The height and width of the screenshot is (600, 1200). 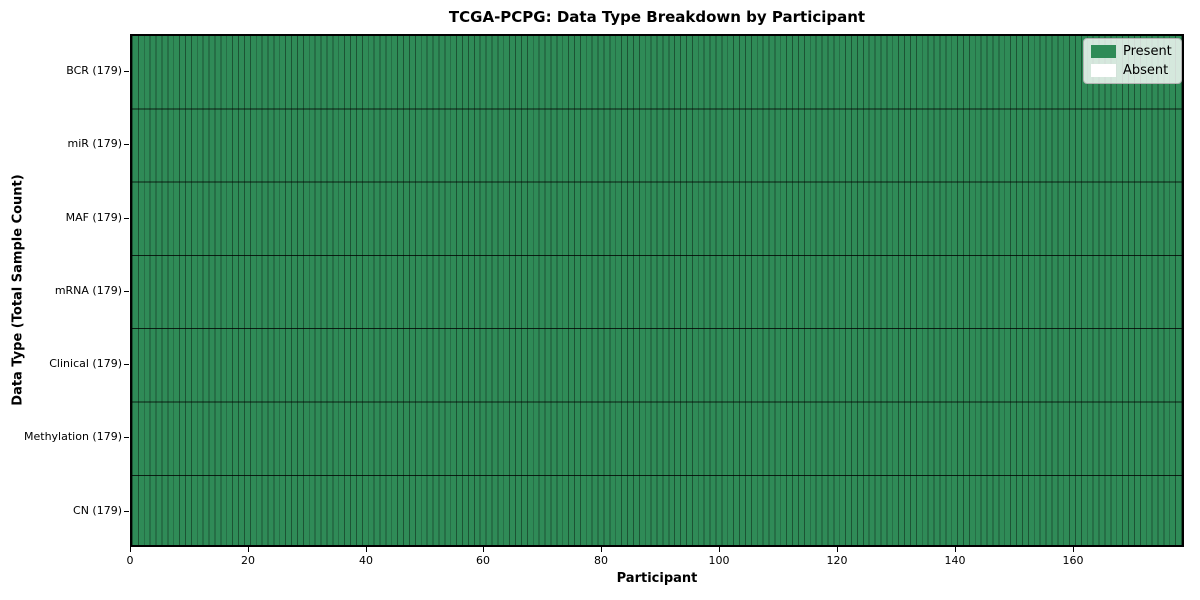 I want to click on y-tick-label: mRNA (179), so click(x=88, y=290).